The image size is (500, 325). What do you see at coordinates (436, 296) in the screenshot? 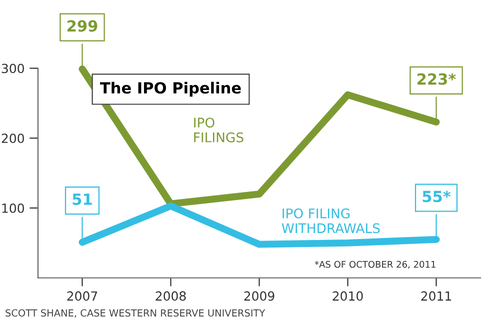
I see `x-tick-label: 2011` at bounding box center [436, 296].